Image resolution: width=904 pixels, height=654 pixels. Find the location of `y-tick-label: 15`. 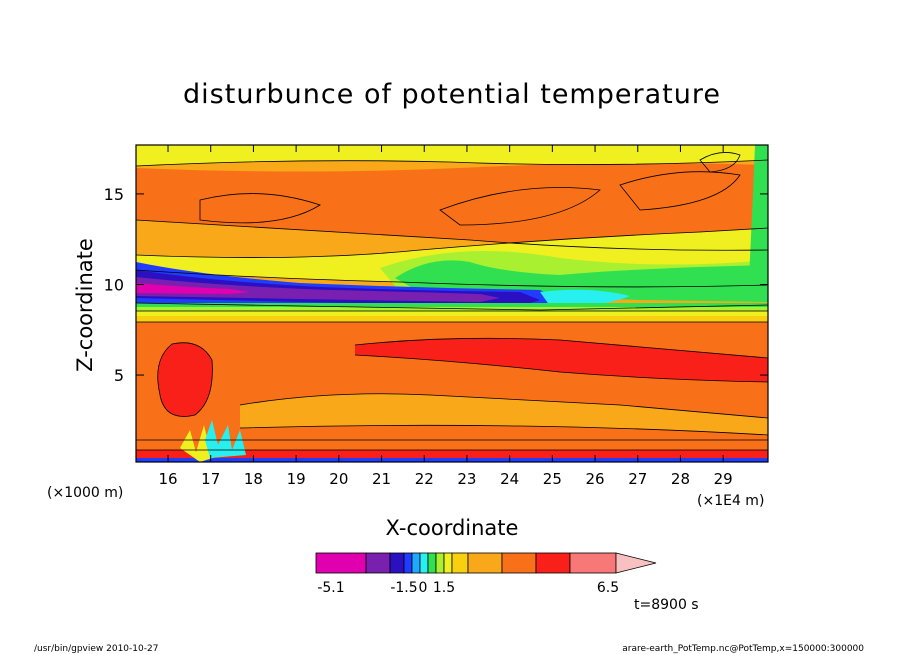

y-tick-label: 15 is located at coordinates (114, 194).